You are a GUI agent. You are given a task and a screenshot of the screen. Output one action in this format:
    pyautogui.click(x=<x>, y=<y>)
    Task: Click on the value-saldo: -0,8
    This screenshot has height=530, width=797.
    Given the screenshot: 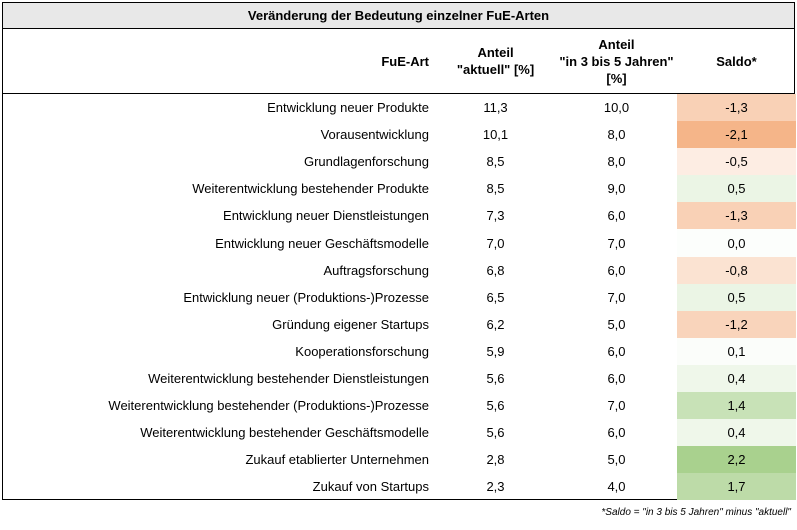 What is the action you would take?
    pyautogui.click(x=736, y=270)
    